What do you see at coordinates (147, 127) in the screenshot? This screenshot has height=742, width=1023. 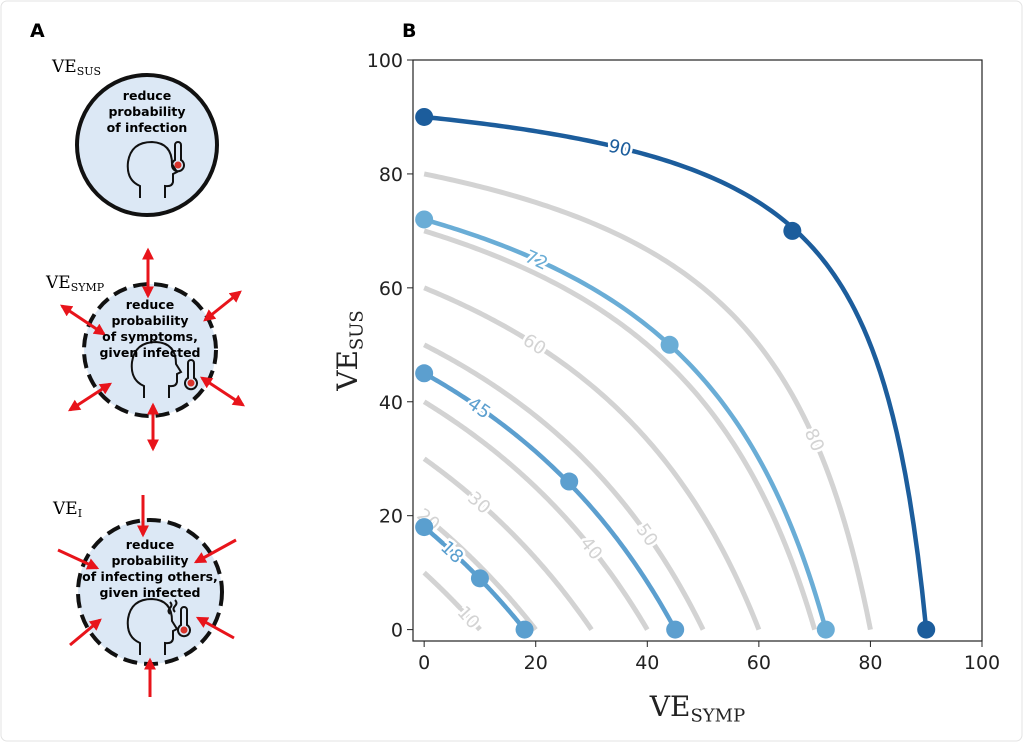 I see `circle-text: of infection` at bounding box center [147, 127].